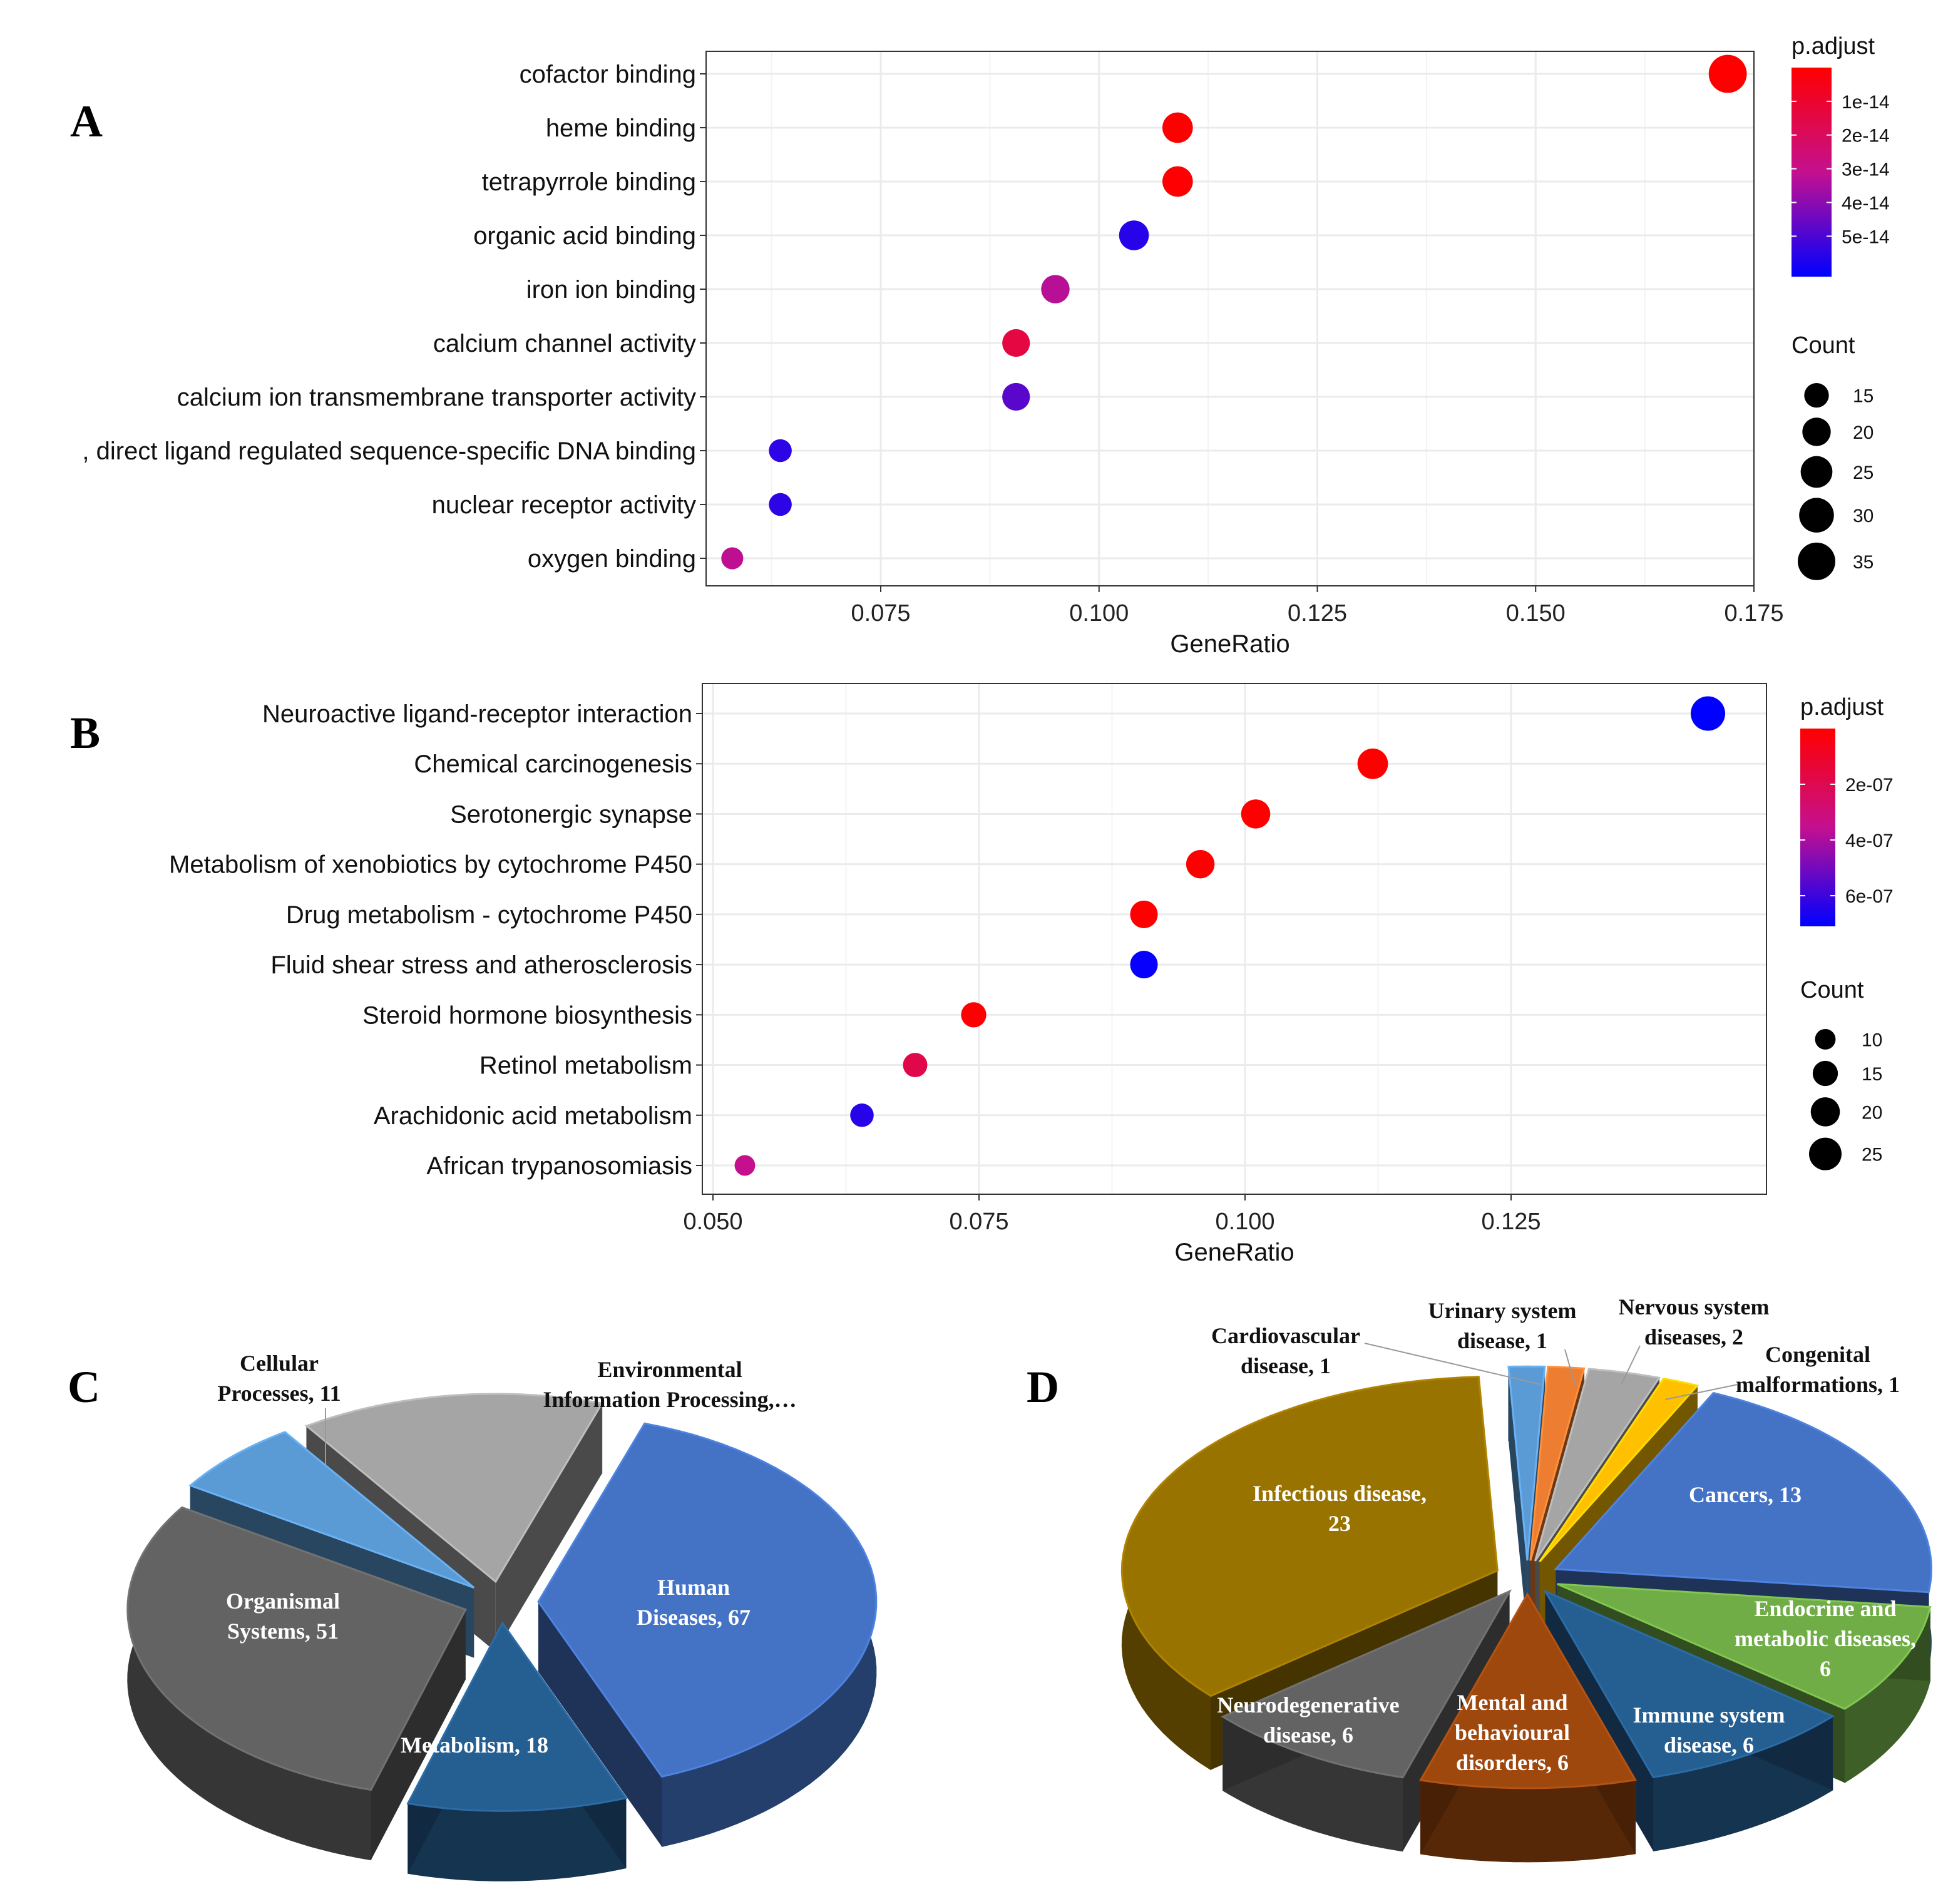  I want to click on panel-d-slice-label: Cancers, 13, so click(1746, 1494).